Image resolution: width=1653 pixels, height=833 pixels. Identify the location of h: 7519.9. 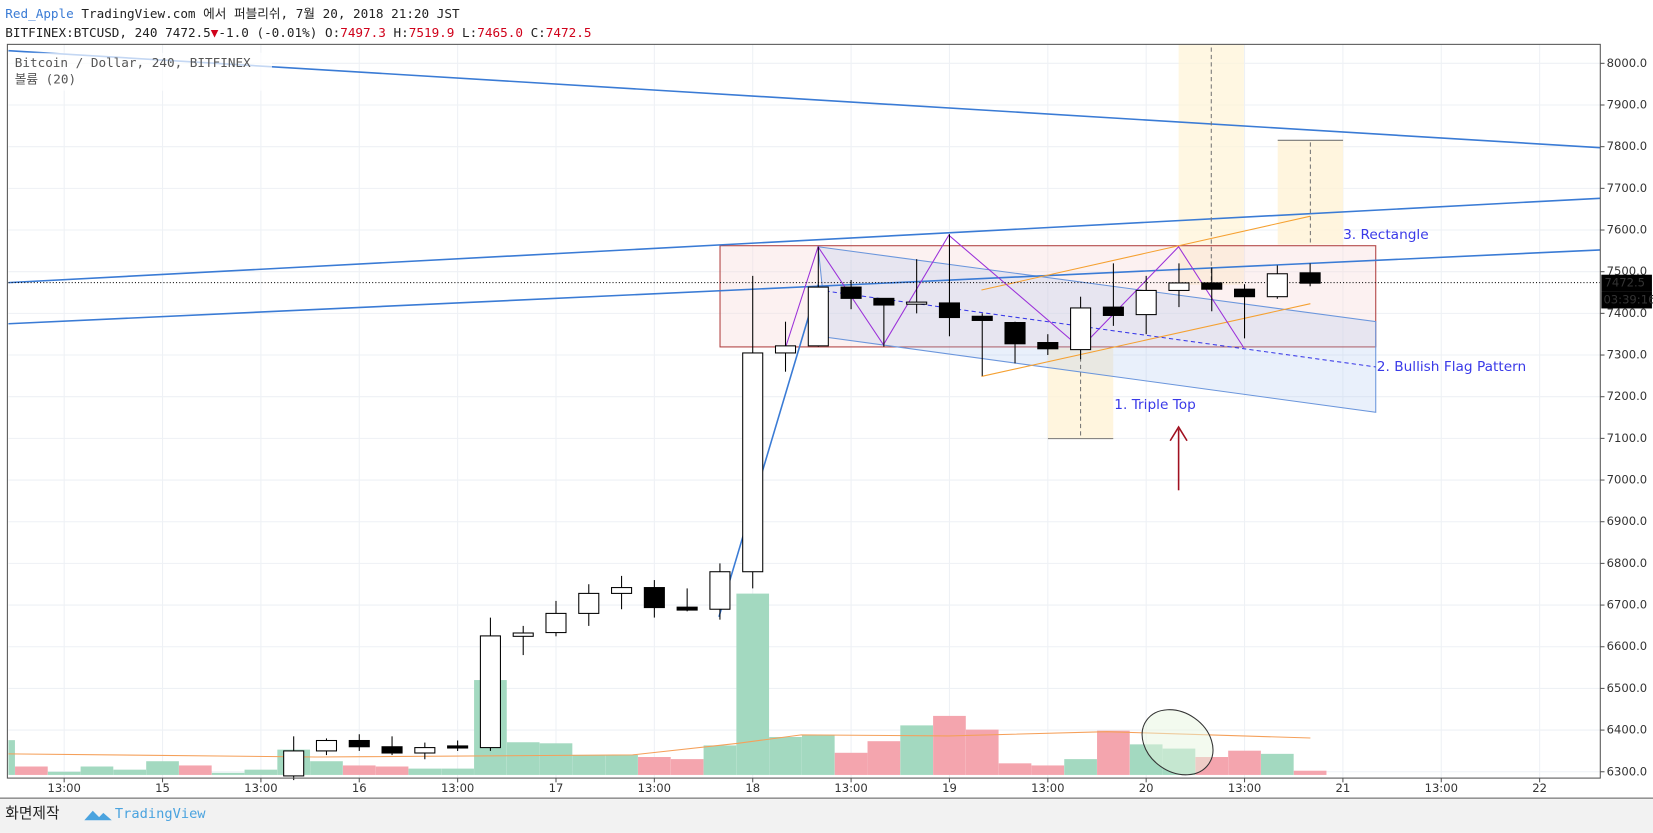
(432, 31).